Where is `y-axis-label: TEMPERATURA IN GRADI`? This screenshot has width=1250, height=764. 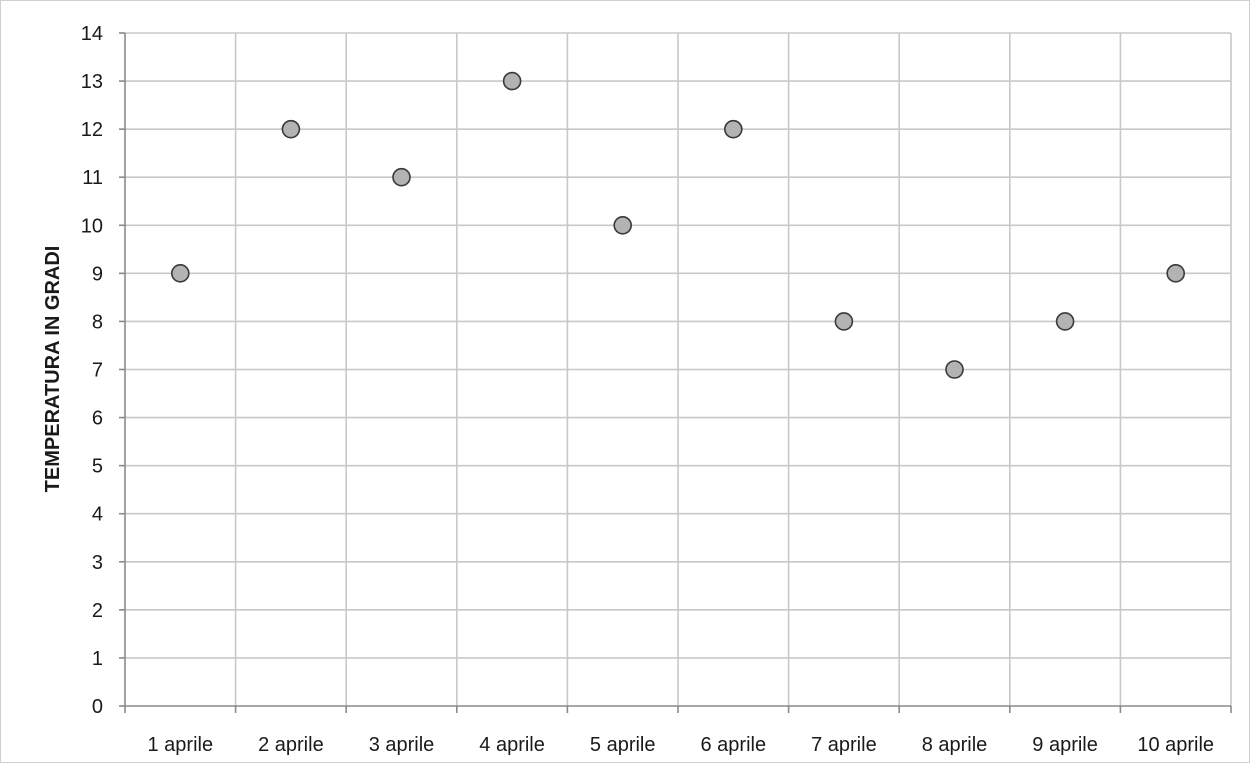 y-axis-label: TEMPERATURA IN GRADI is located at coordinates (53, 369).